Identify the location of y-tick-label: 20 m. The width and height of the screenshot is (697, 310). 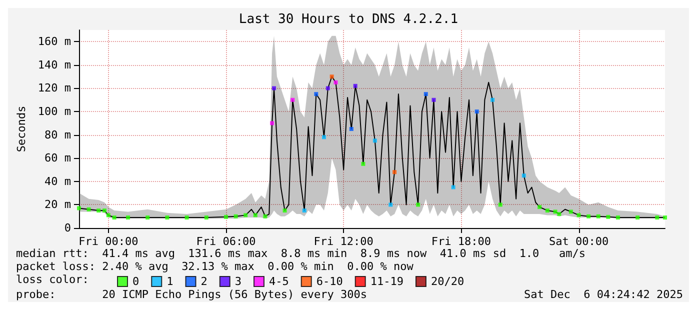
(58, 205).